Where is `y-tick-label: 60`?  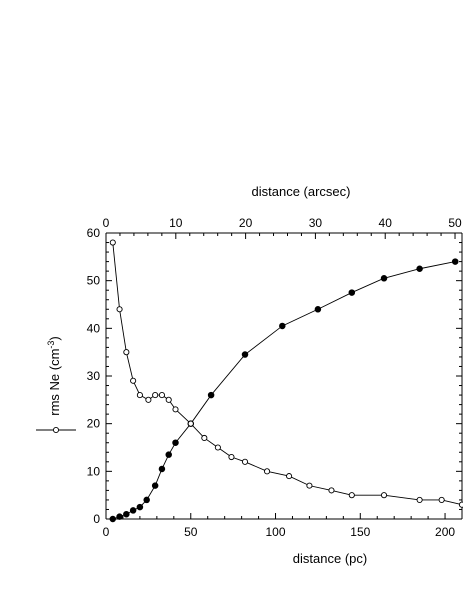 y-tick-label: 60 is located at coordinates (94, 233).